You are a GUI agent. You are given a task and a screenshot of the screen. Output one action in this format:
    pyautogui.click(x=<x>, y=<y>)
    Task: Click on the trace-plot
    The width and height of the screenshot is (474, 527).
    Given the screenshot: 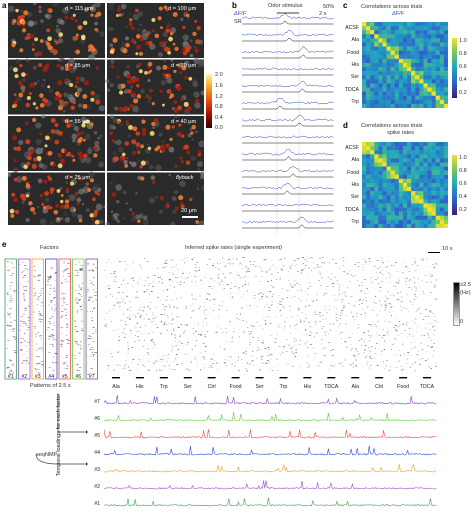 What is the action you would take?
    pyautogui.click(x=286, y=127)
    